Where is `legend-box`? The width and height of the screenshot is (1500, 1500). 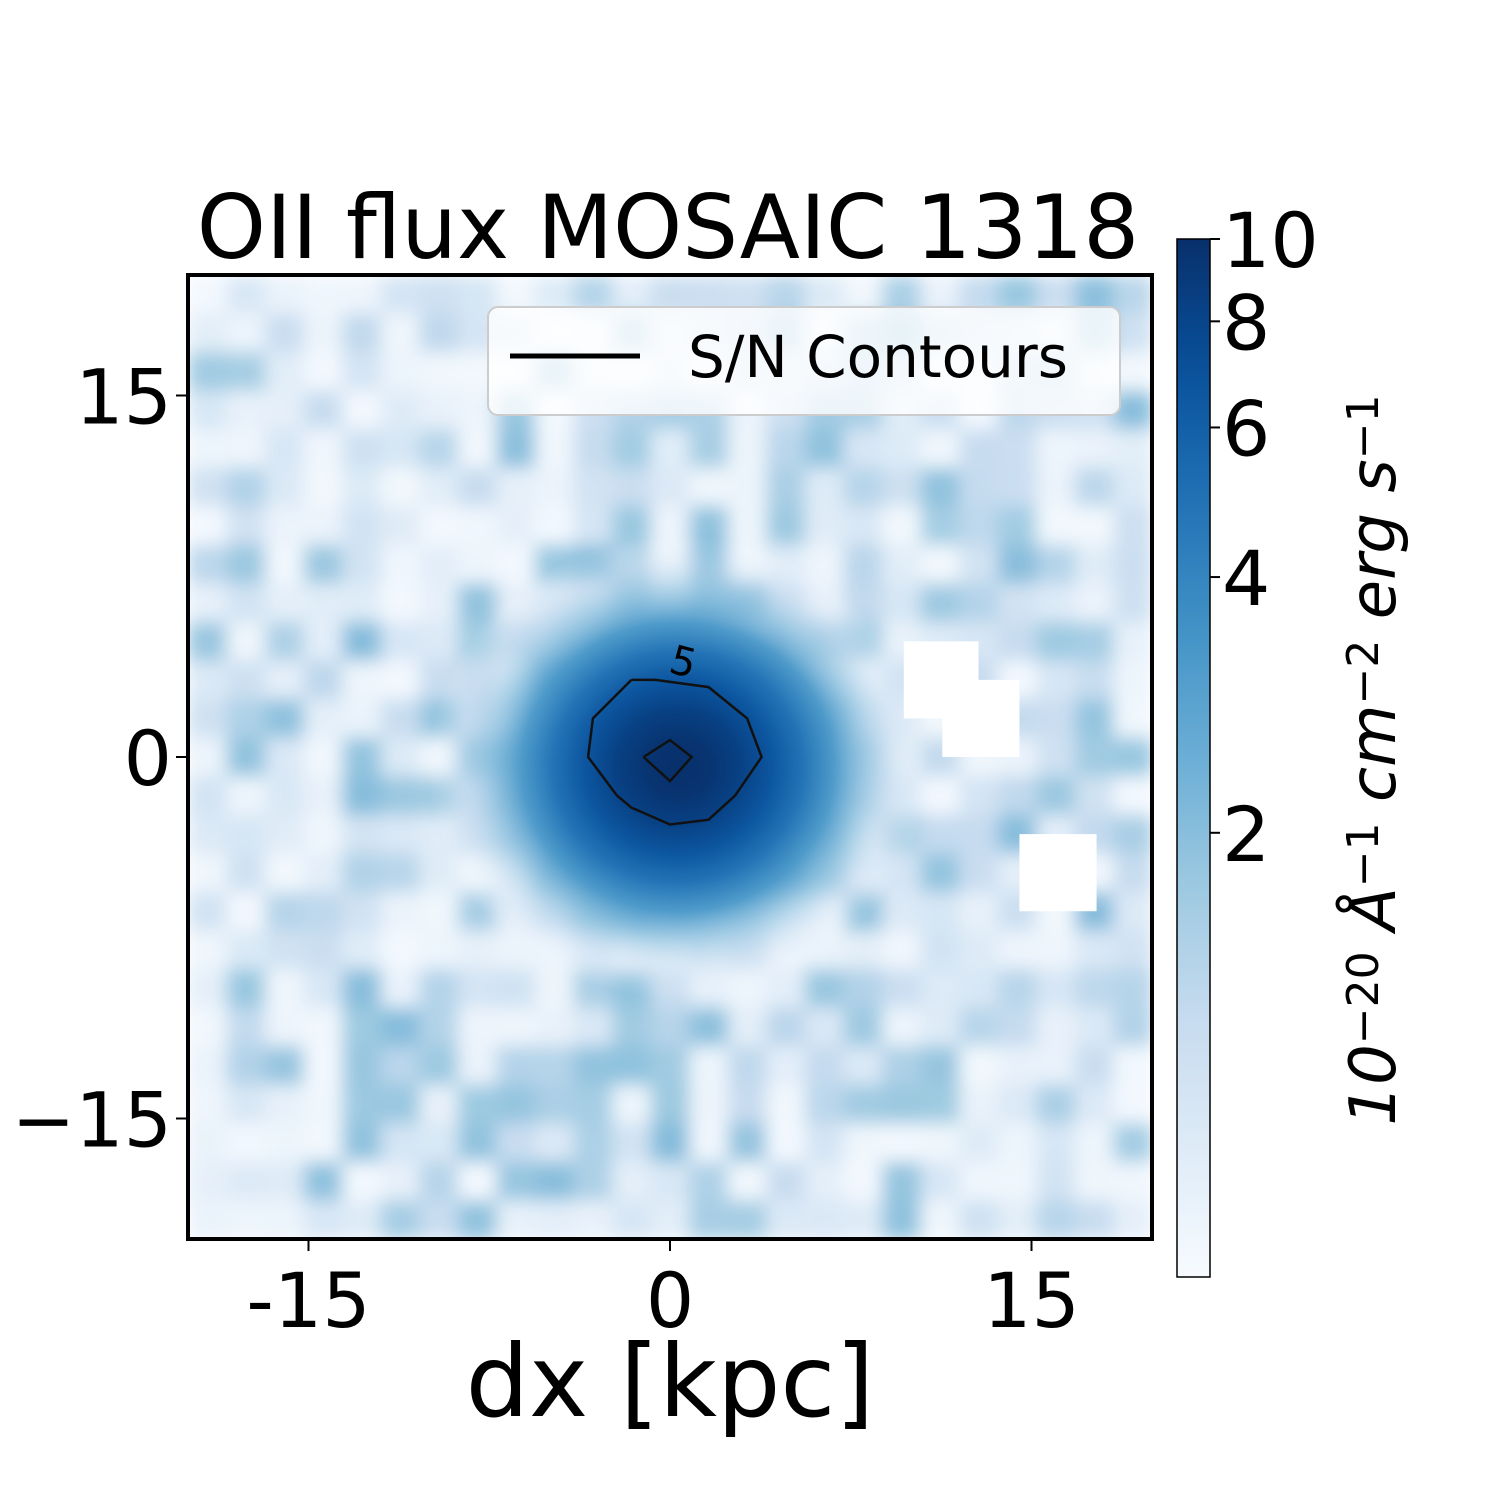
legend-box is located at coordinates (804, 361).